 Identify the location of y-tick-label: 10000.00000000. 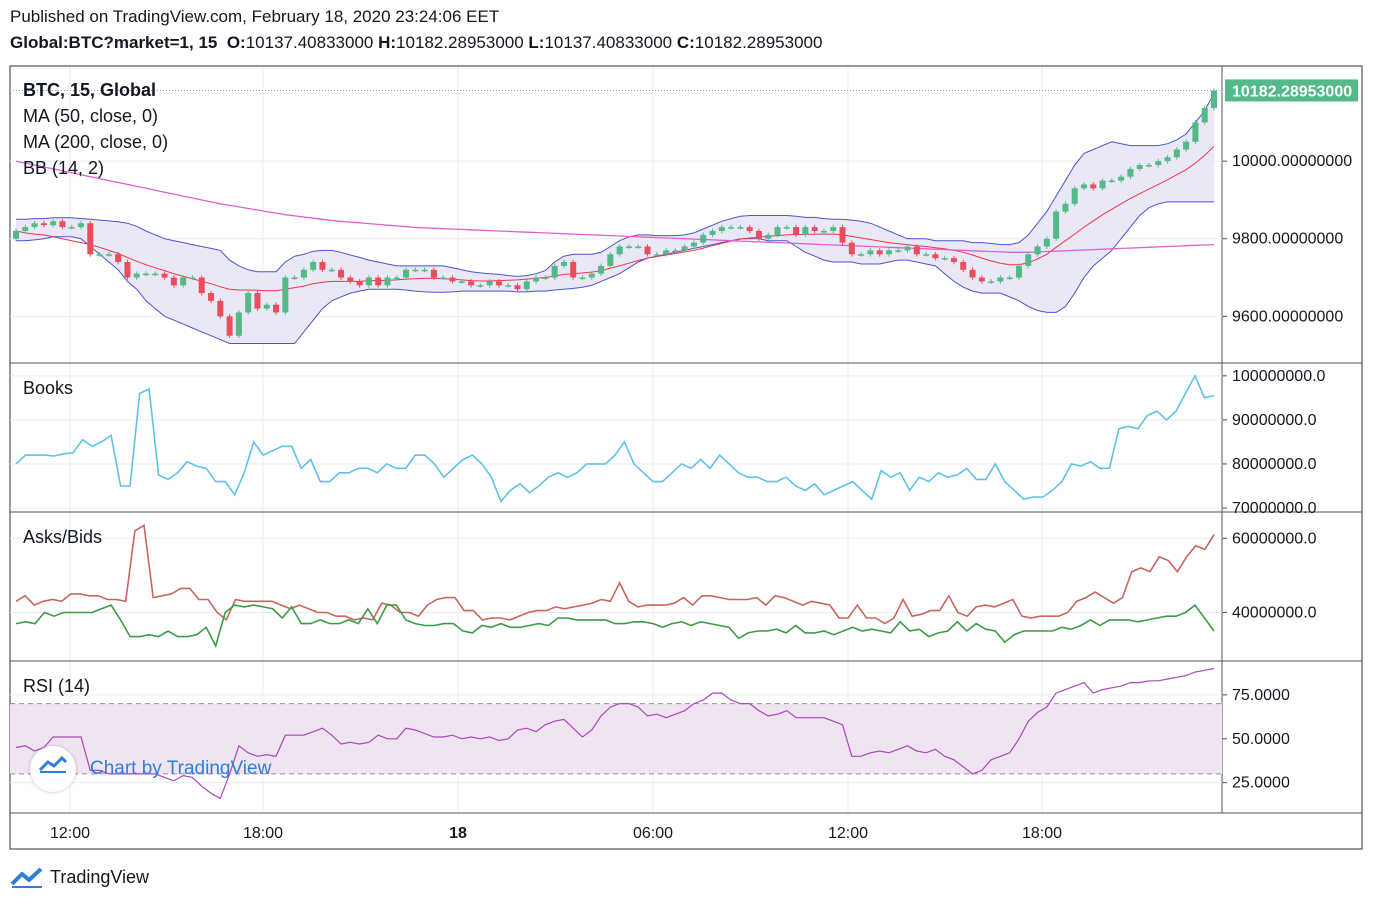
(1292, 161).